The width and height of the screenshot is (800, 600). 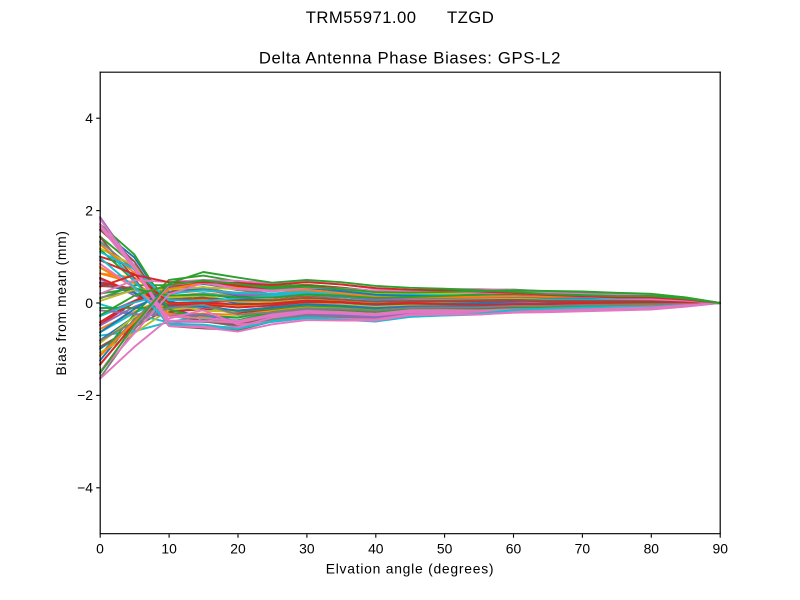 What do you see at coordinates (410, 58) in the screenshot?
I see `svg-text:Delta Antenna Phase Biases: GP: Delta Antenna Phase Biases: GPS-L2` at bounding box center [410, 58].